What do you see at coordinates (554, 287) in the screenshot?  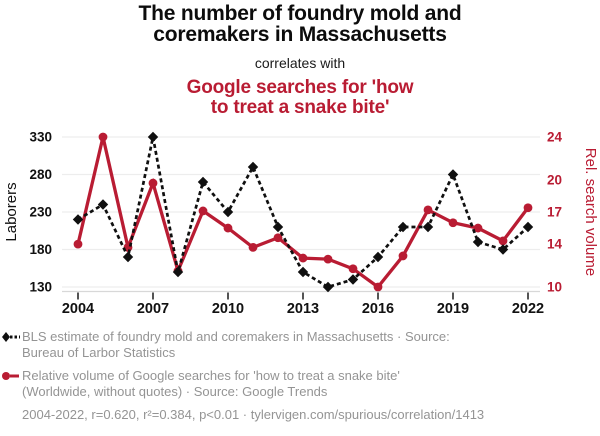 I see `svg-text: 10` at bounding box center [554, 287].